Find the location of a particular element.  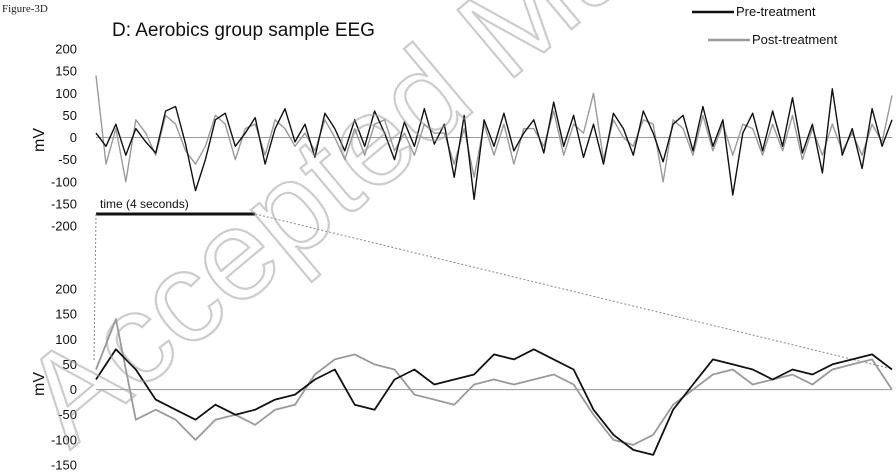

time-annotation: time (4 seconds) is located at coordinates (144, 204).